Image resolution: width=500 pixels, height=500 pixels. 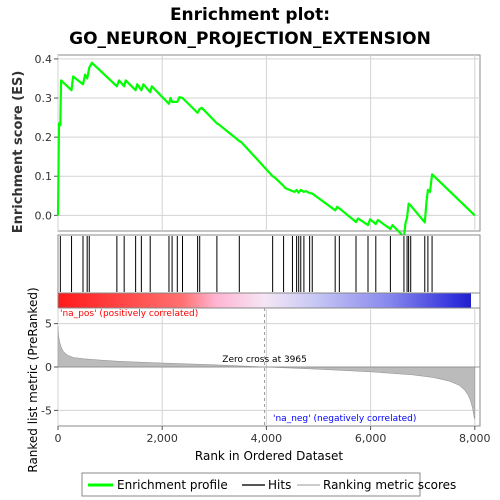 What do you see at coordinates (371, 438) in the screenshot?
I see `metric-x-tick-label: 6,000` at bounding box center [371, 438].